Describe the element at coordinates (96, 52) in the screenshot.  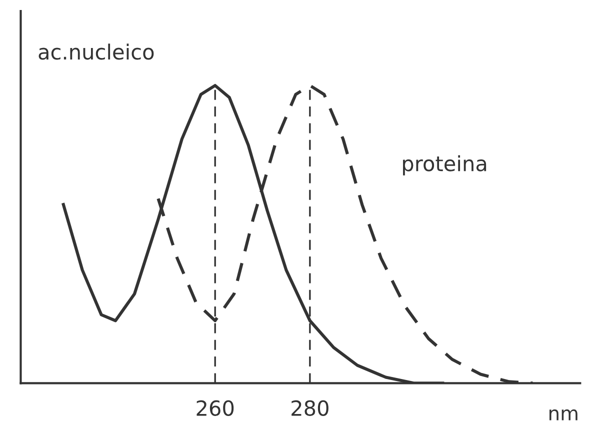
I see `text: ac.nucleico` at that location.